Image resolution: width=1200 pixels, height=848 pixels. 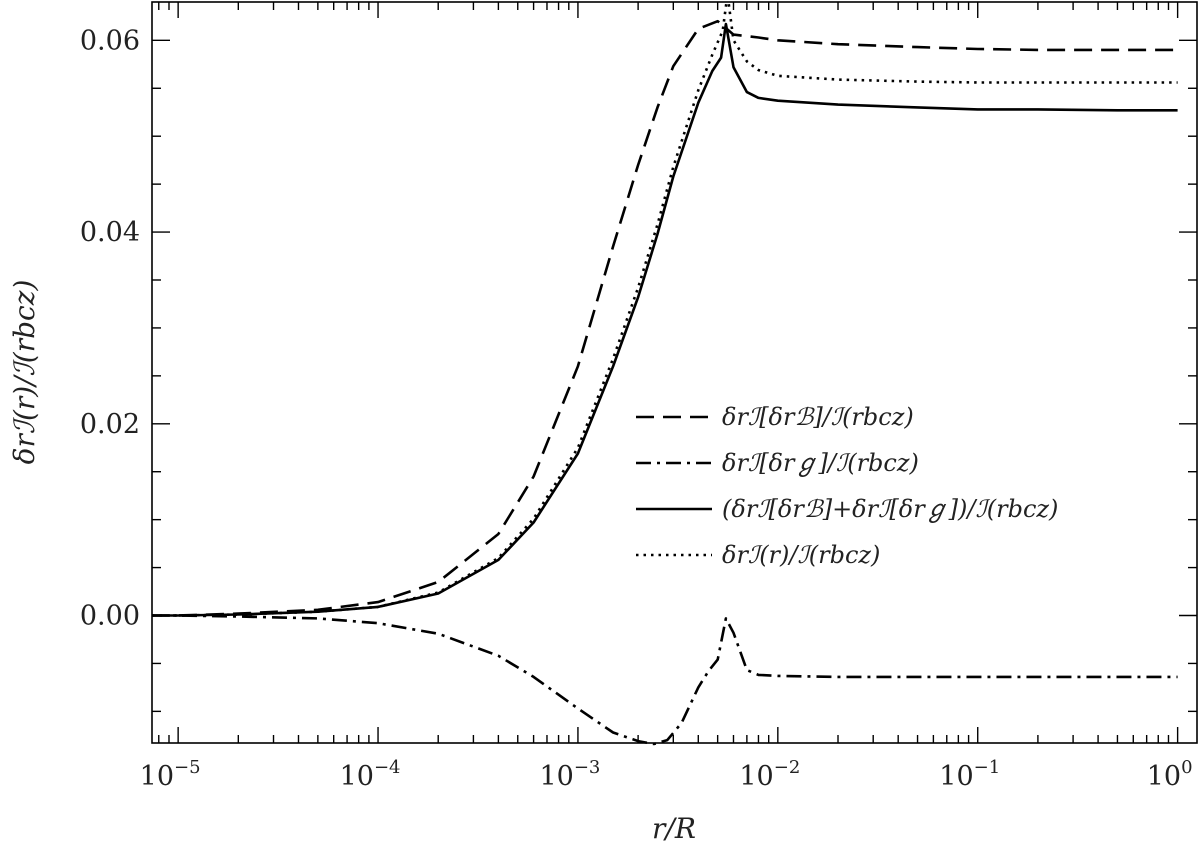 I want to click on y-tick-label: 0.00, so click(x=110, y=616).